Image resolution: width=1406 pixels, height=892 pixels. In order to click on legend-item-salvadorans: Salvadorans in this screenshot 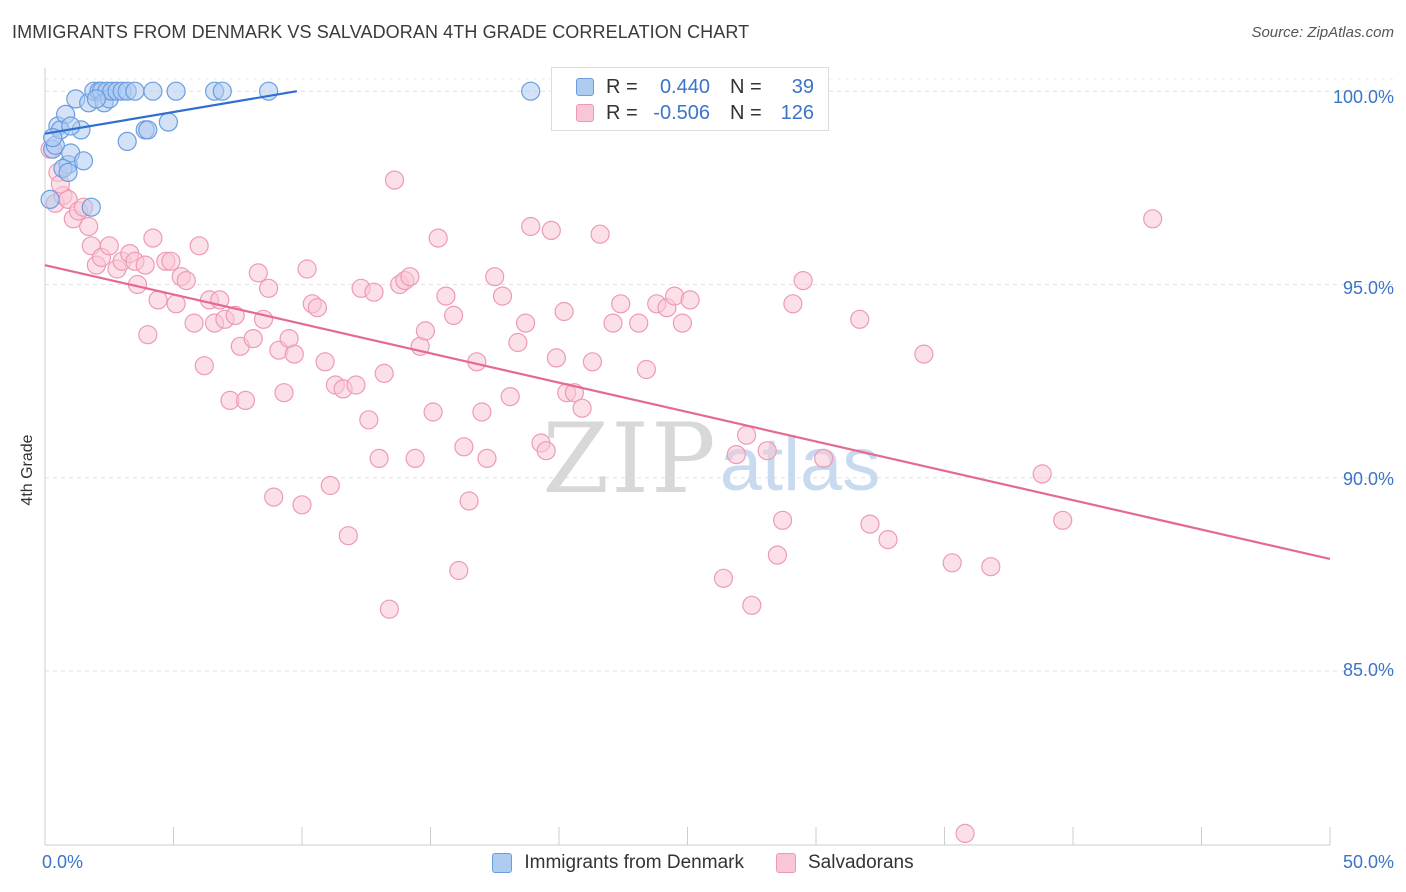, I will do `click(844, 863)`.